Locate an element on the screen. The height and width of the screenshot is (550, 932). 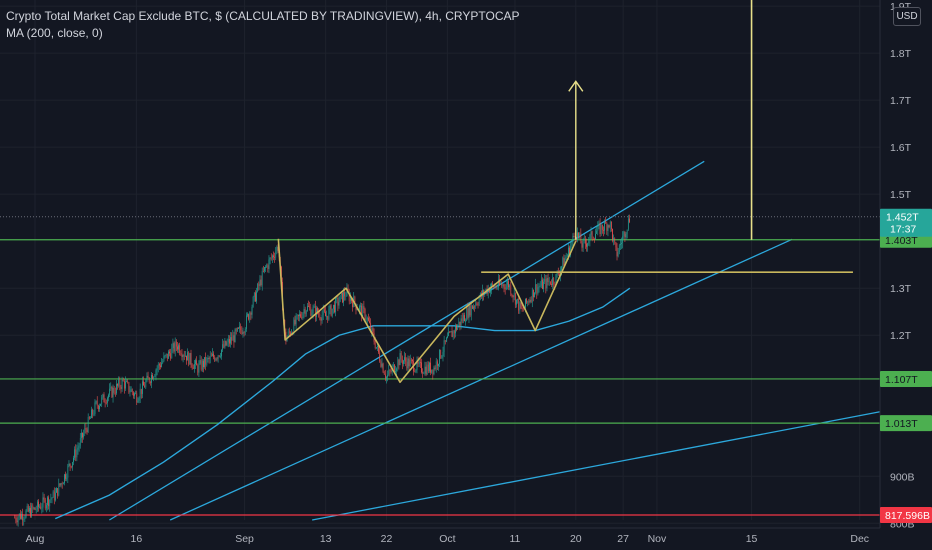
time-tick-label: 15 is located at coordinates (752, 539).